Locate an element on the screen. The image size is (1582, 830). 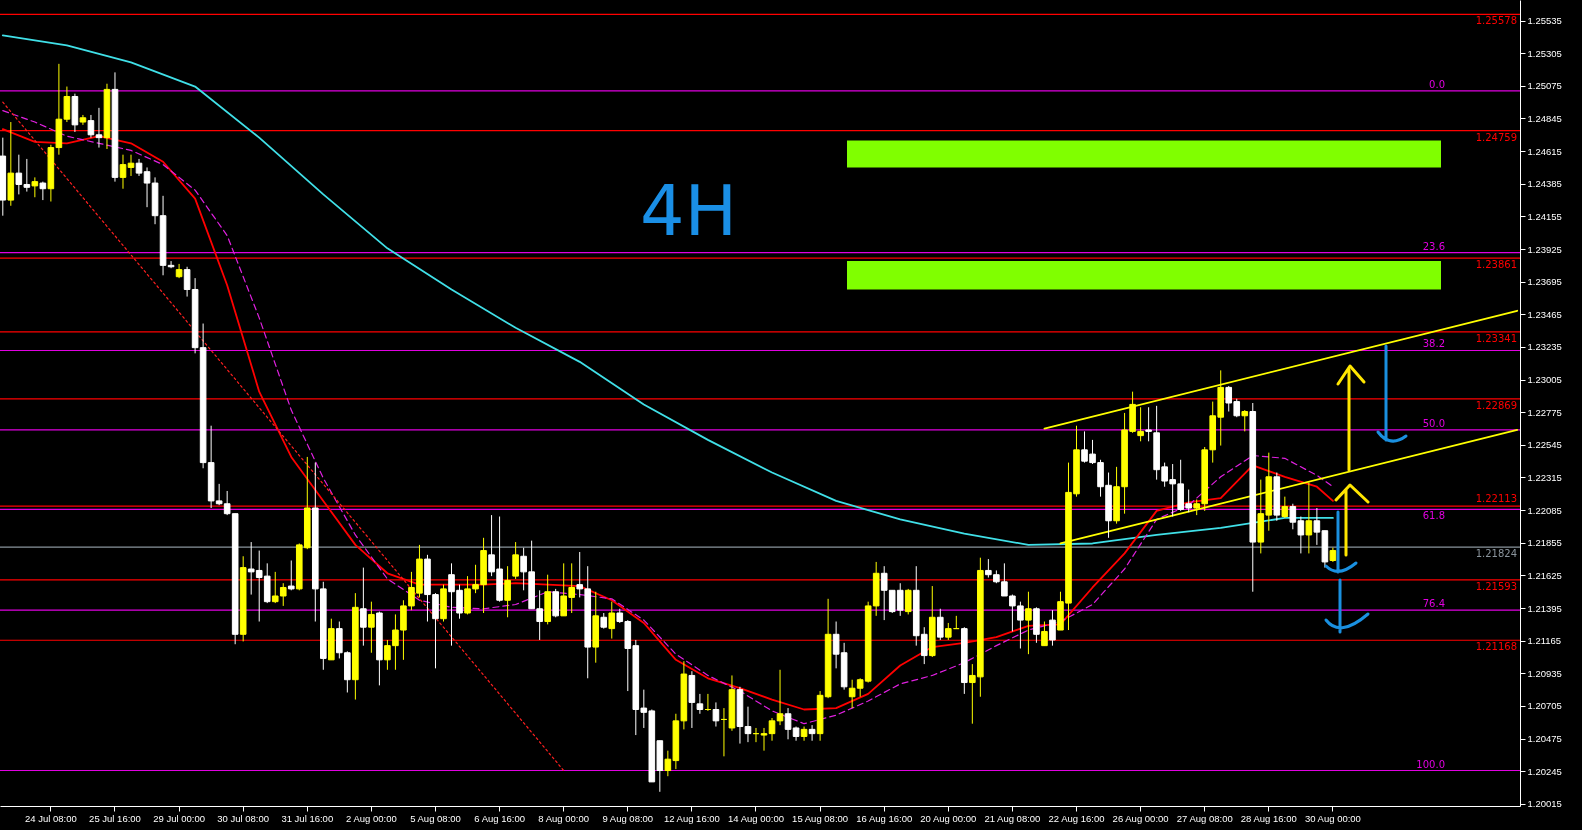
ref-line-label: 1.23861 is located at coordinates (1496, 265).